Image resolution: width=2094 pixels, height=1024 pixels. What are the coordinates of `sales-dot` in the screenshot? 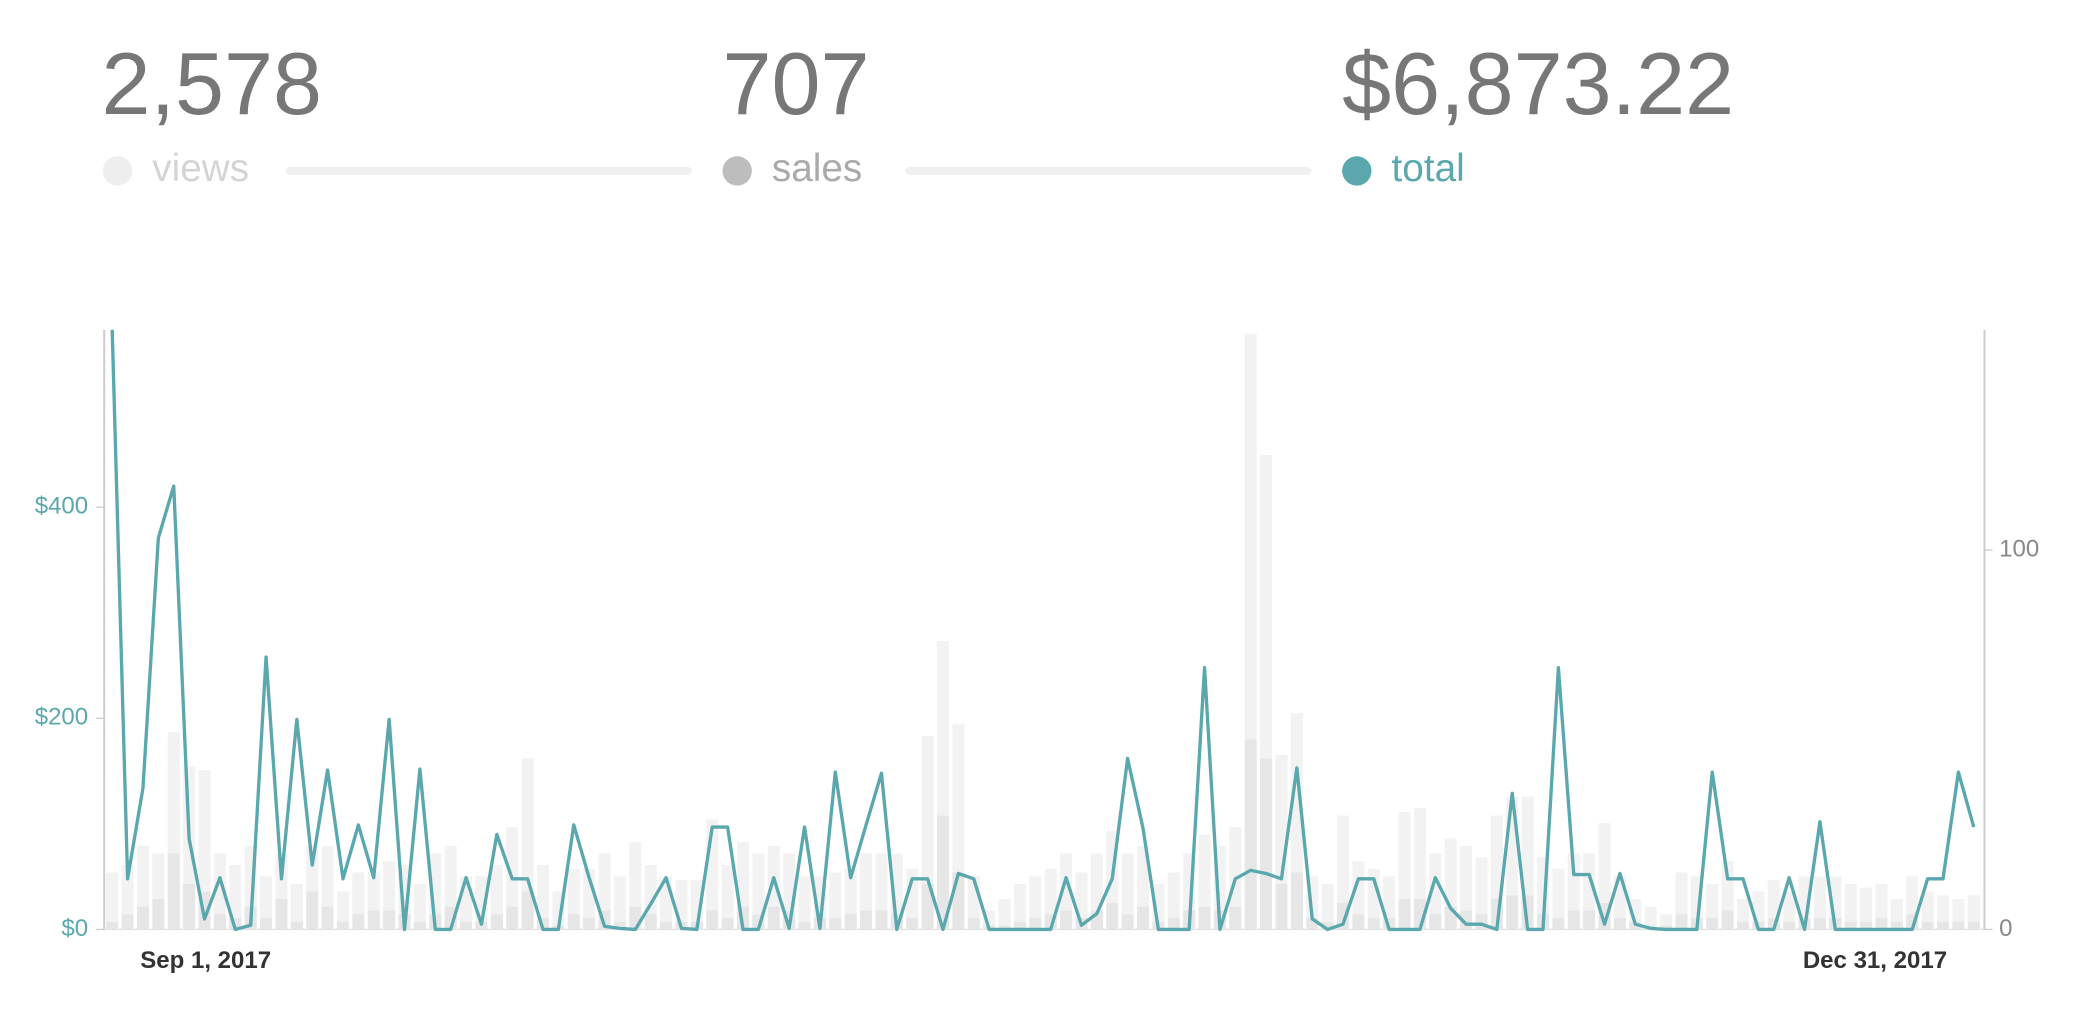 It's located at (737, 171).